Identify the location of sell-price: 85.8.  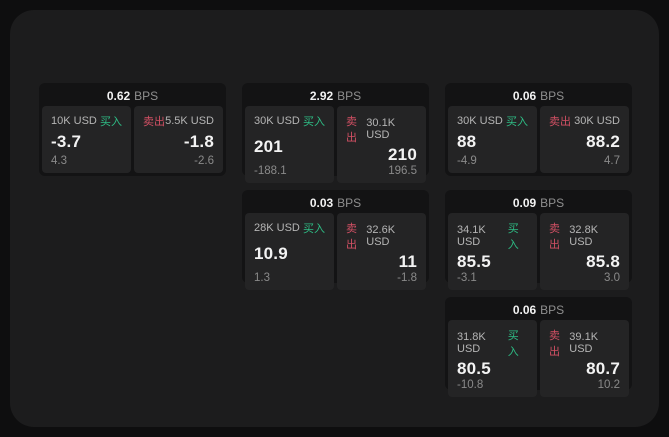
(603, 261).